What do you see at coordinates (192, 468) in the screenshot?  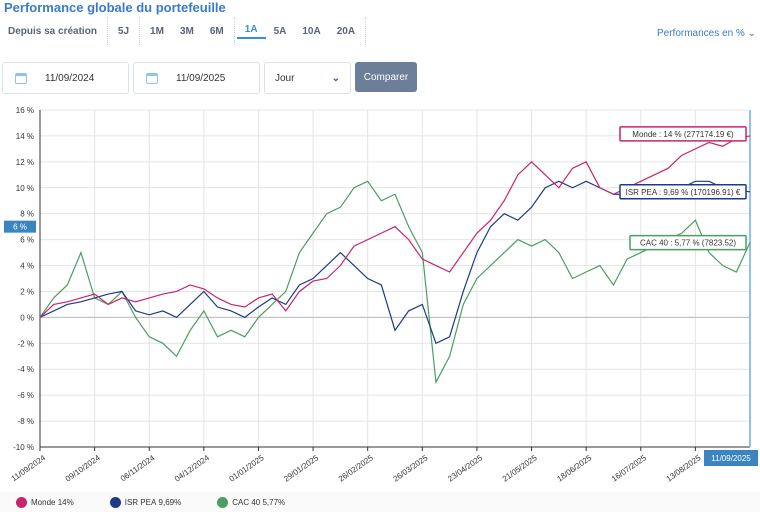 I see `x-tick-label: 04/12/2024` at bounding box center [192, 468].